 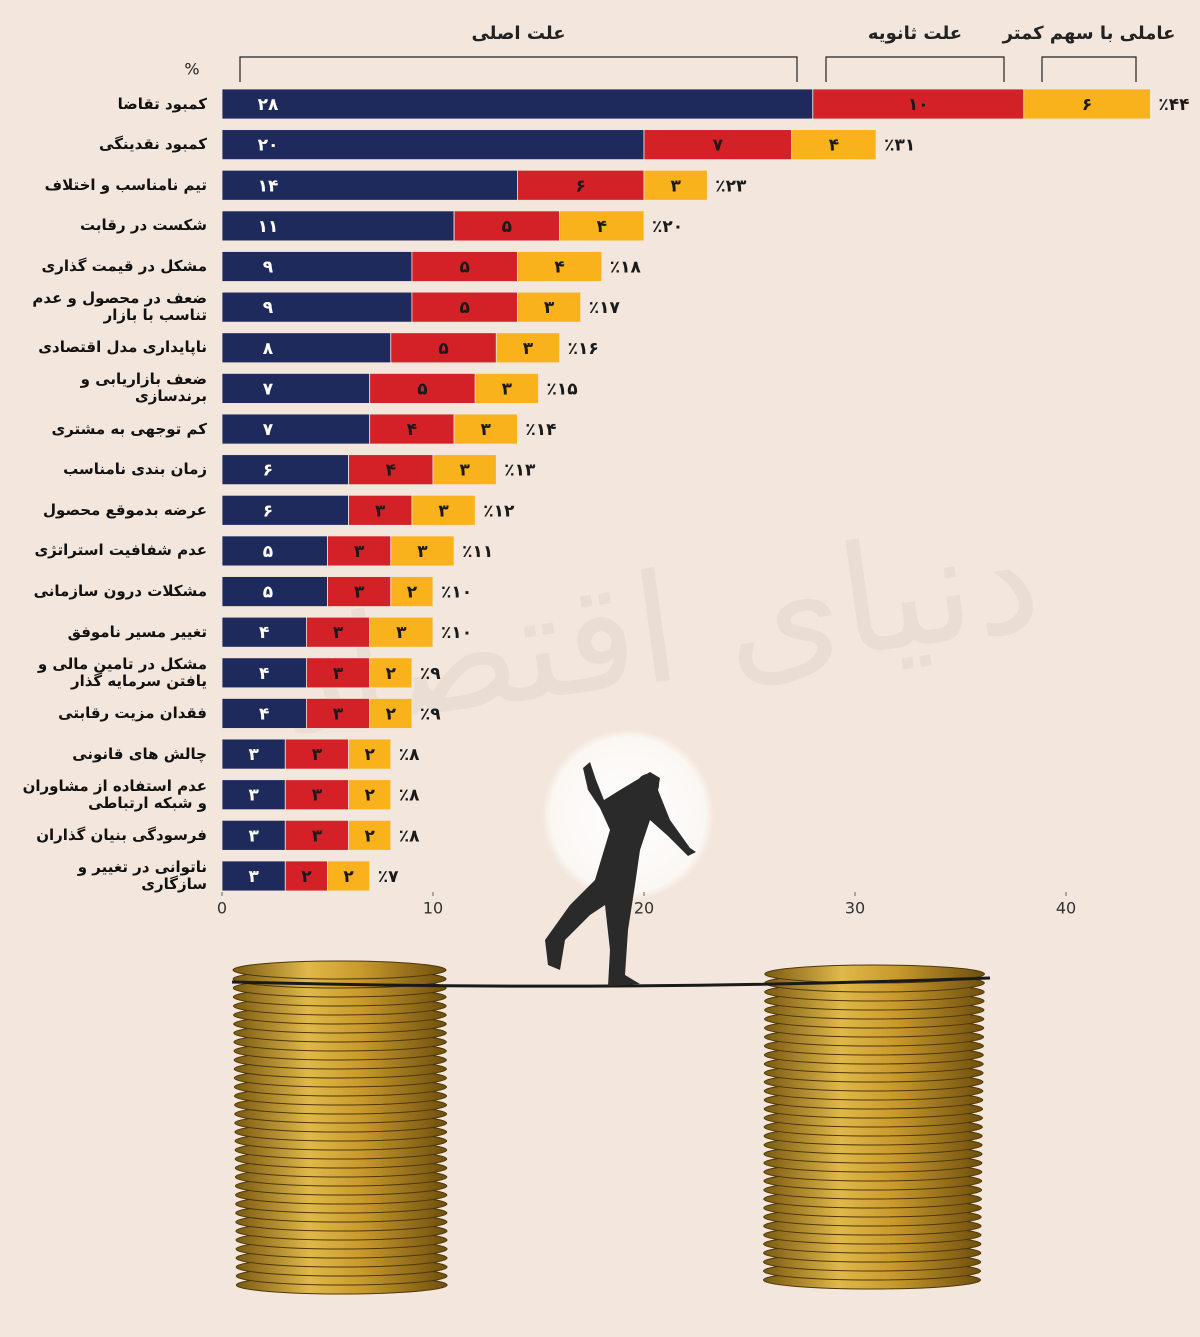 I want to click on tightrope-walker, so click(x=620, y=874).